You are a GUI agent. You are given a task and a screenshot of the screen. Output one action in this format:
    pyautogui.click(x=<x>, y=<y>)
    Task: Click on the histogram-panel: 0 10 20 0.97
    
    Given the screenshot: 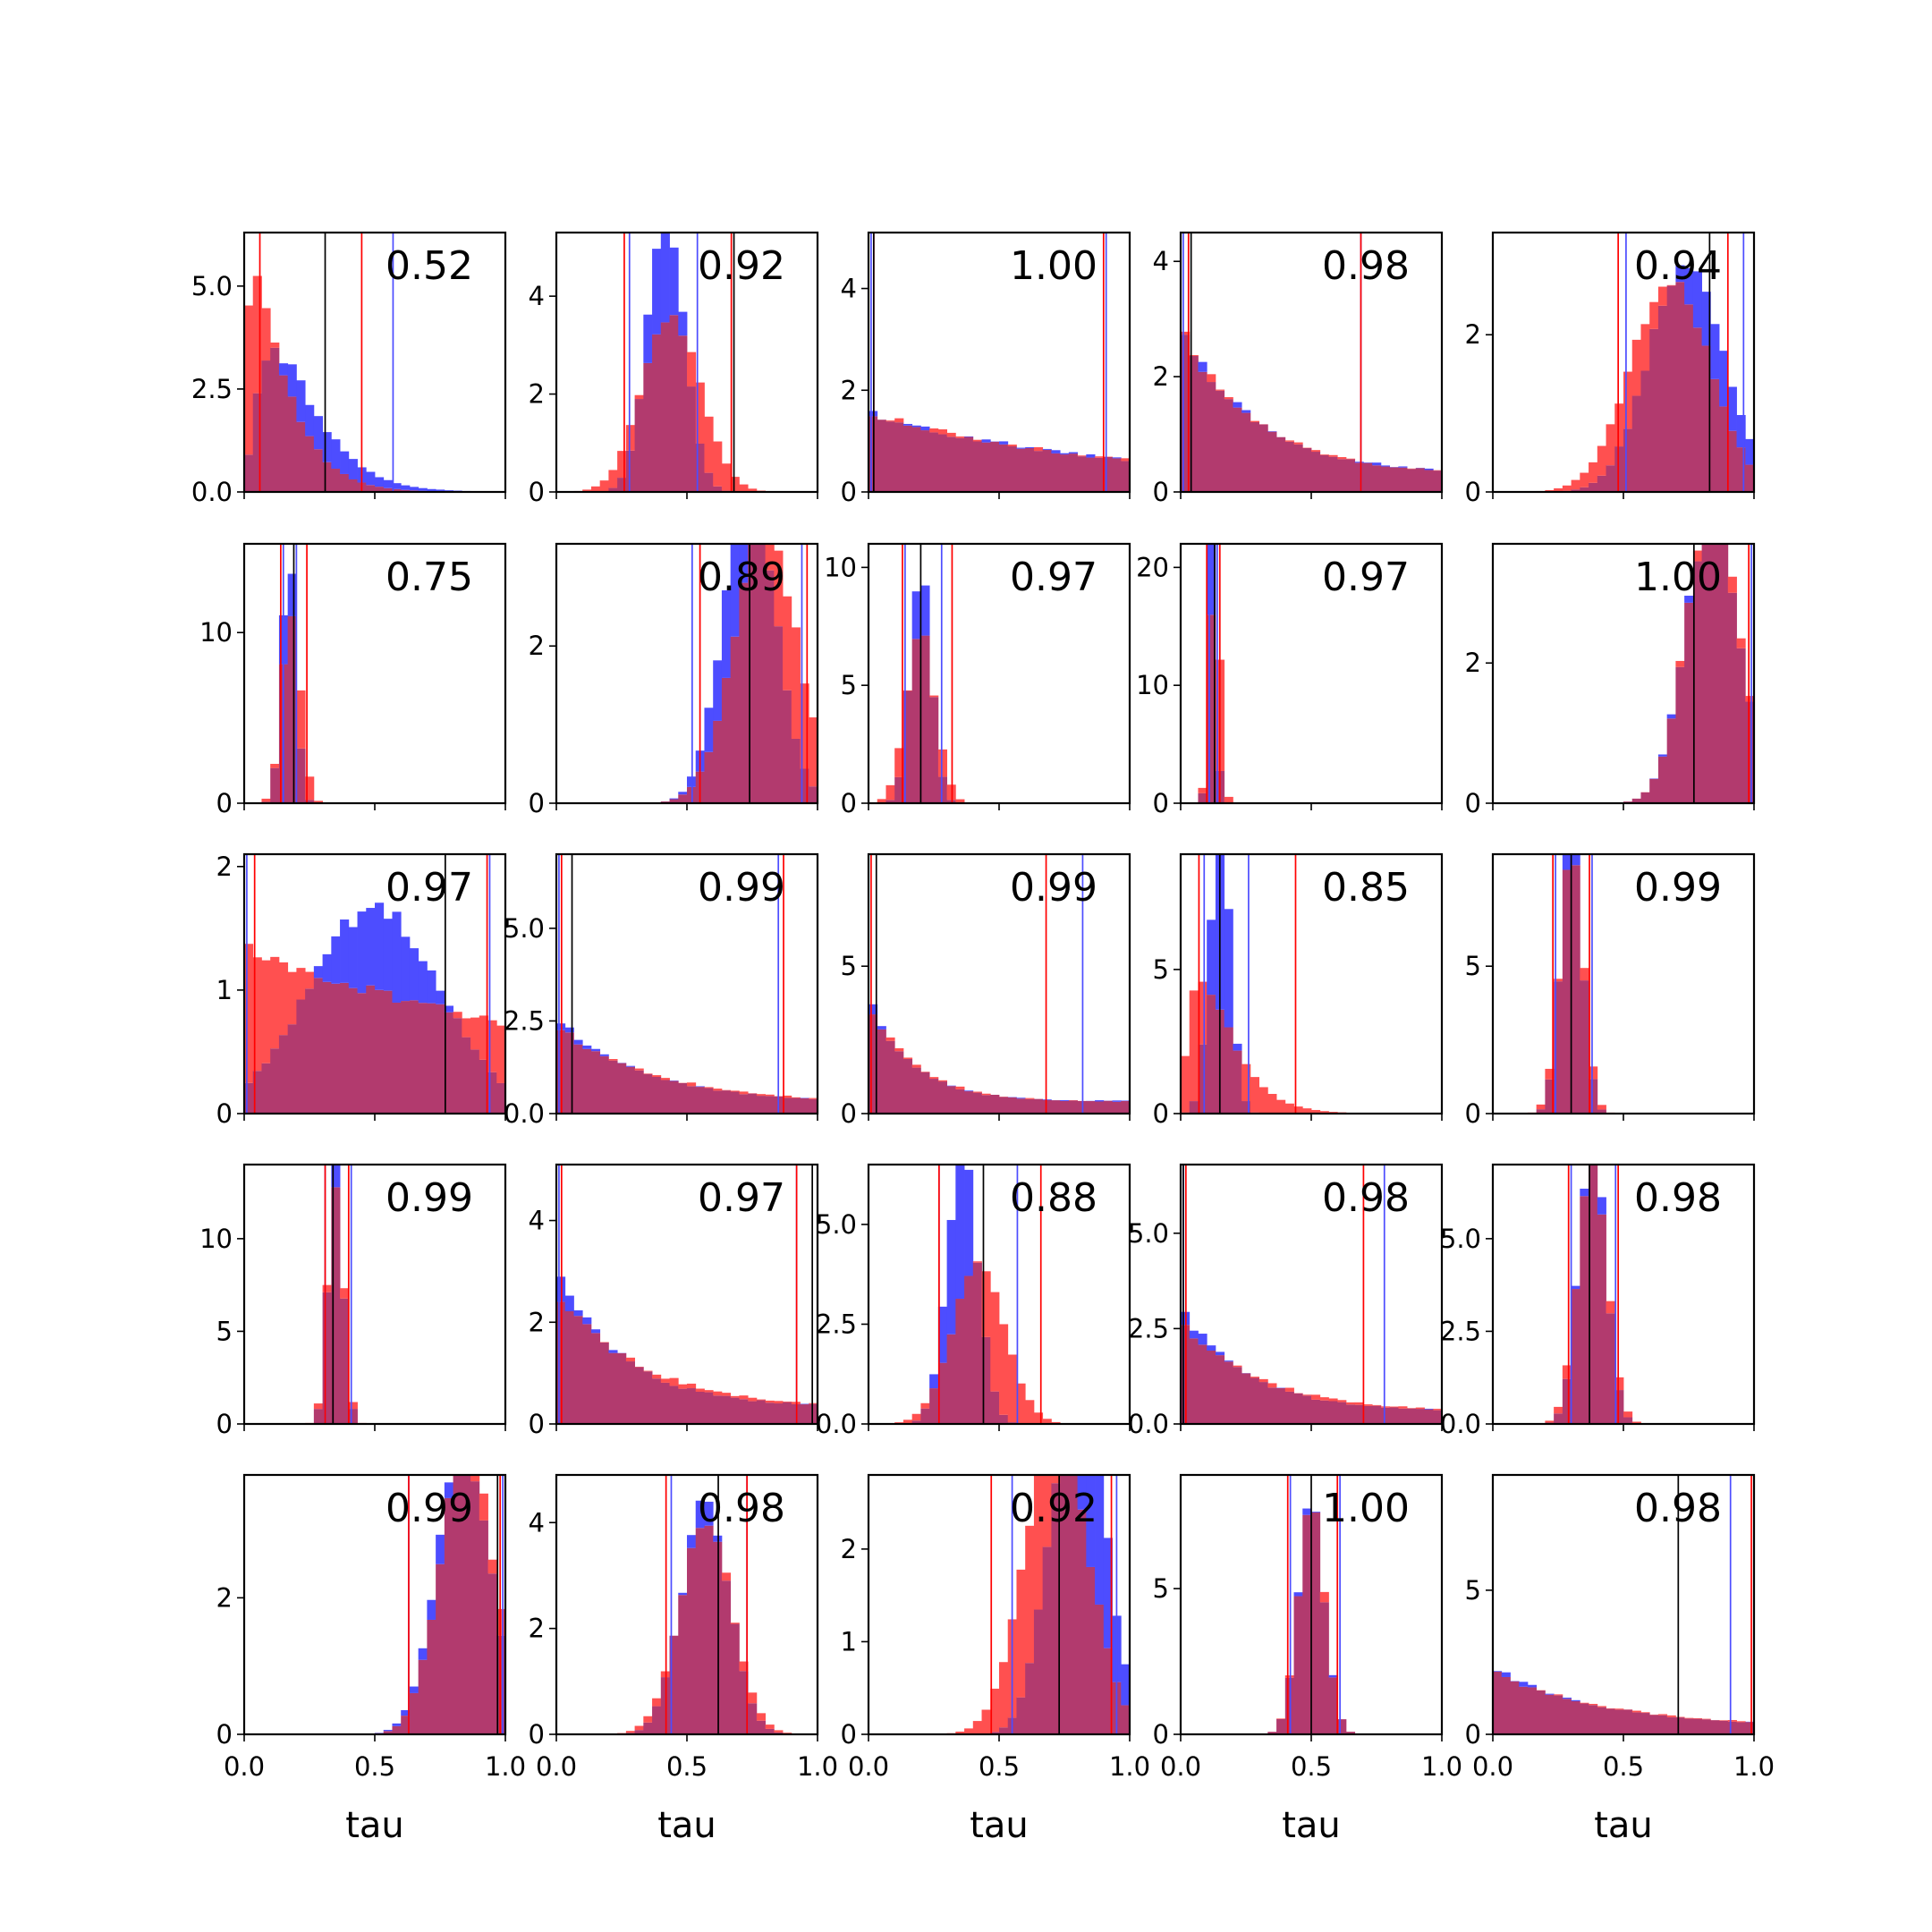 What is the action you would take?
    pyautogui.click(x=1290, y=680)
    